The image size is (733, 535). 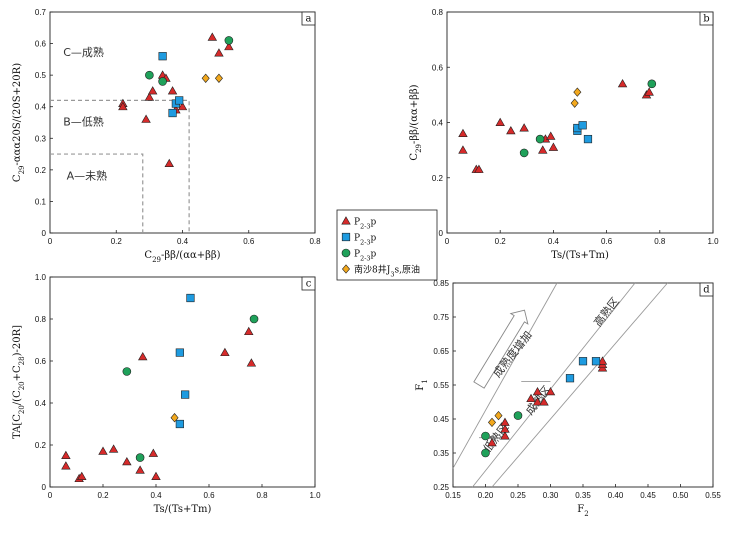 I want to click on y-tick-label: 0.7, so click(x=41, y=12).